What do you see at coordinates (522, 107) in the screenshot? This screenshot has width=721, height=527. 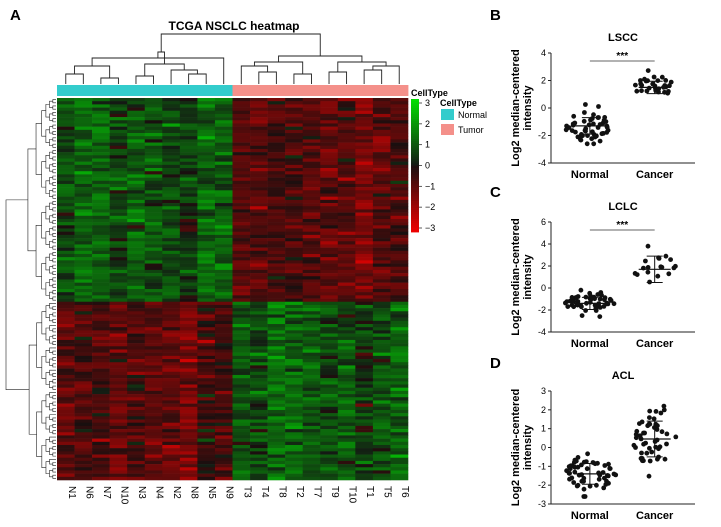 I see `y-axis-label: Log2 median-centeredintensity` at bounding box center [522, 107].